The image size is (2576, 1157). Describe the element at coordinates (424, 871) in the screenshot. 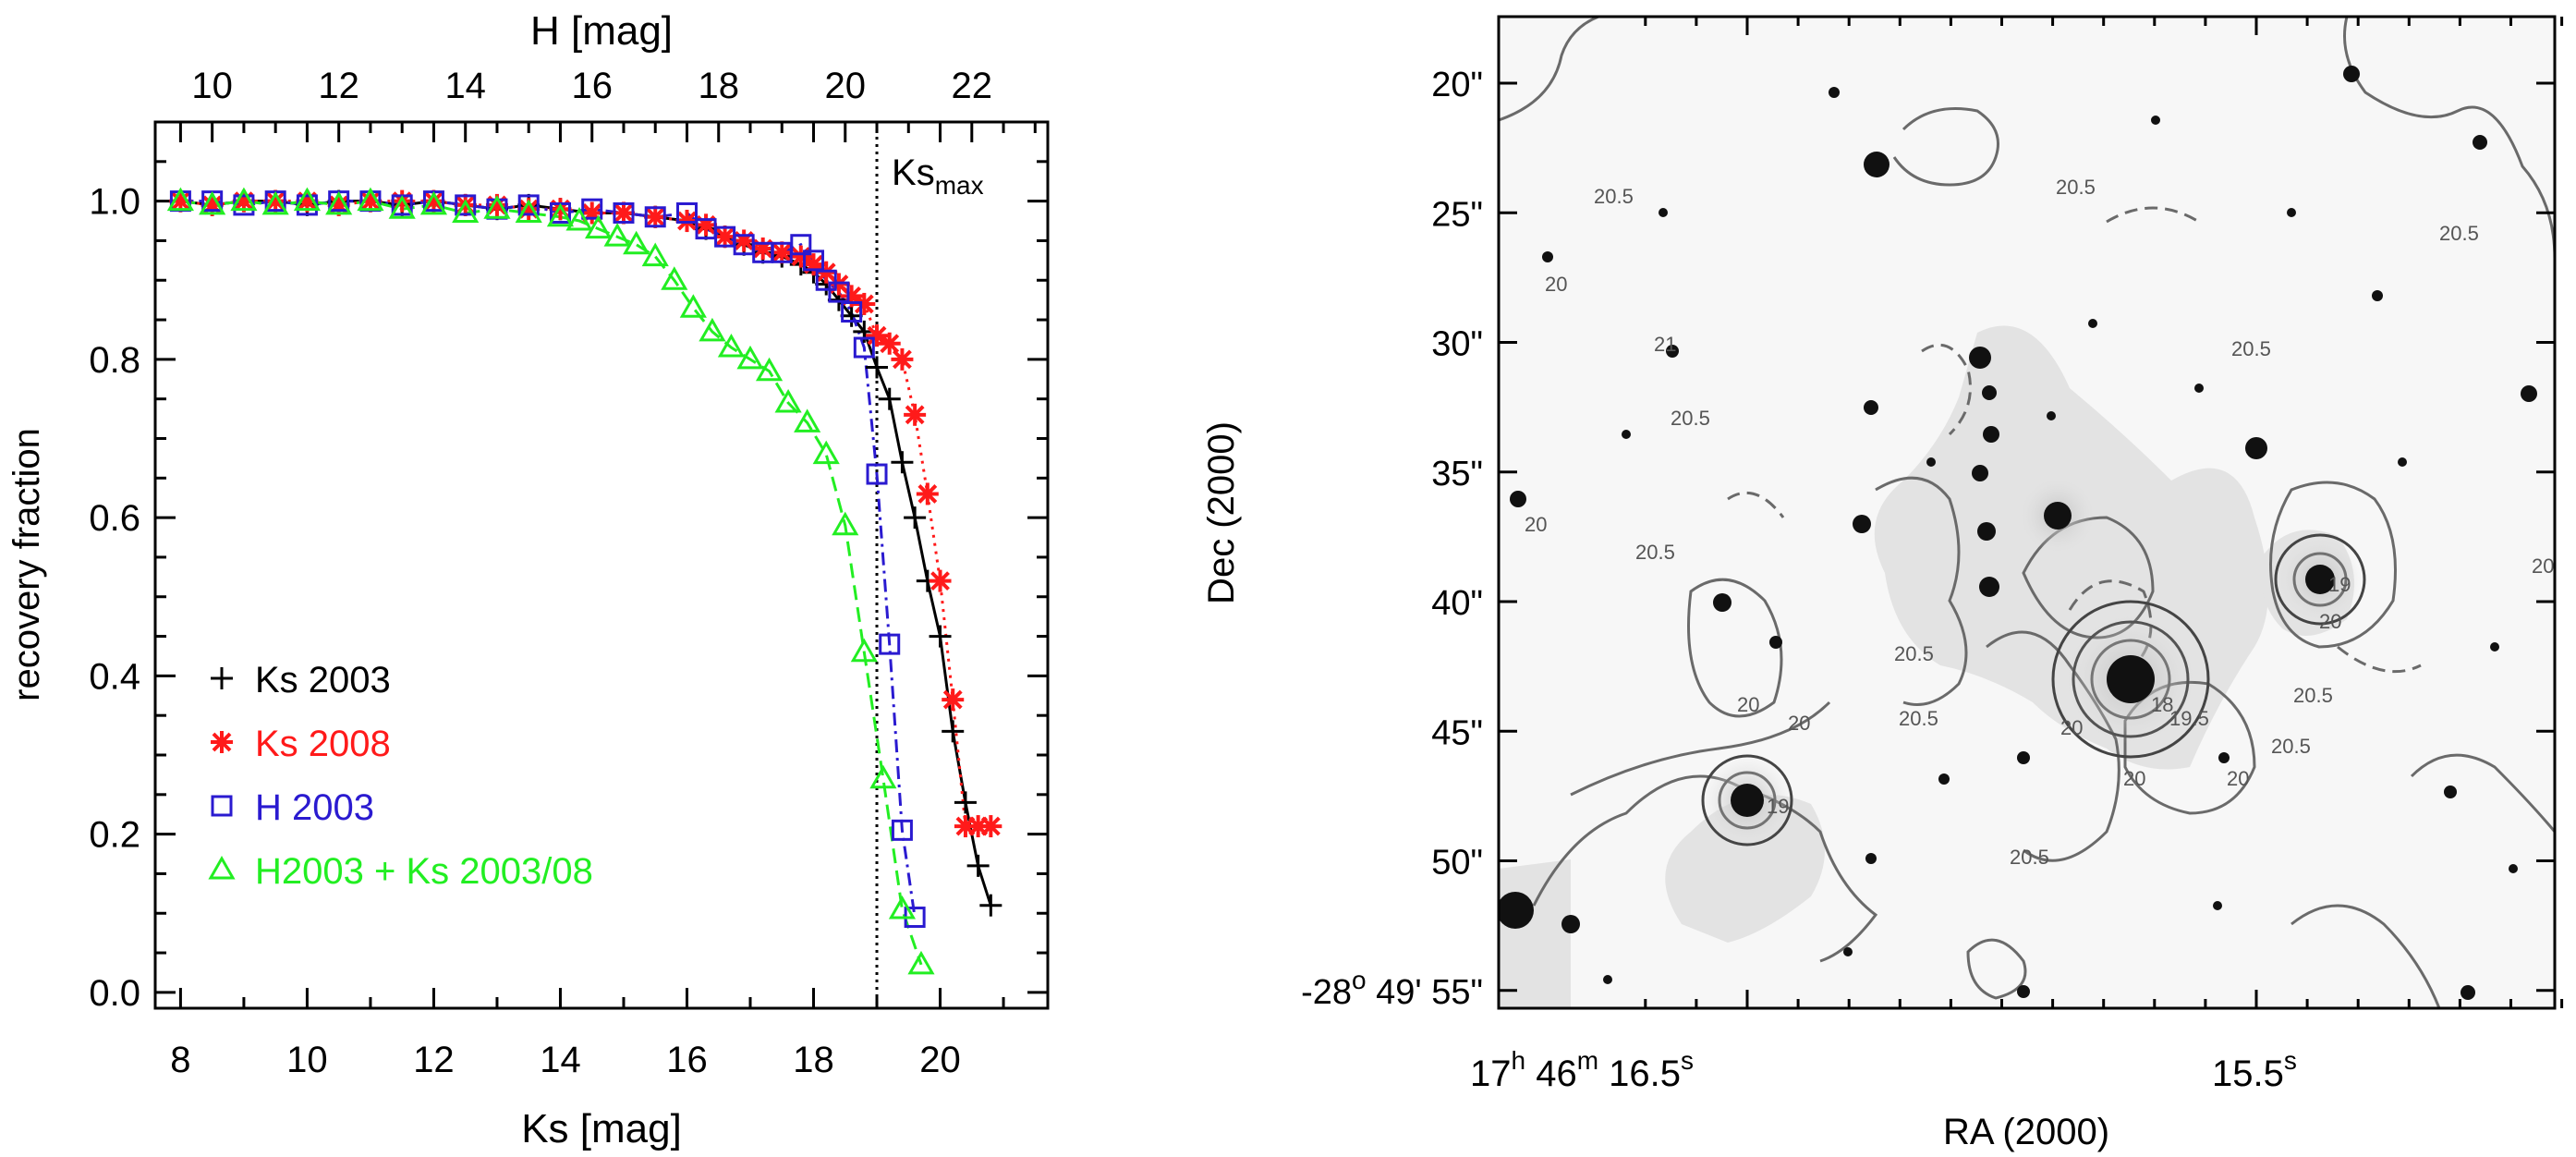

I see `legend-label: H2003 + Ks 2003/08` at that location.